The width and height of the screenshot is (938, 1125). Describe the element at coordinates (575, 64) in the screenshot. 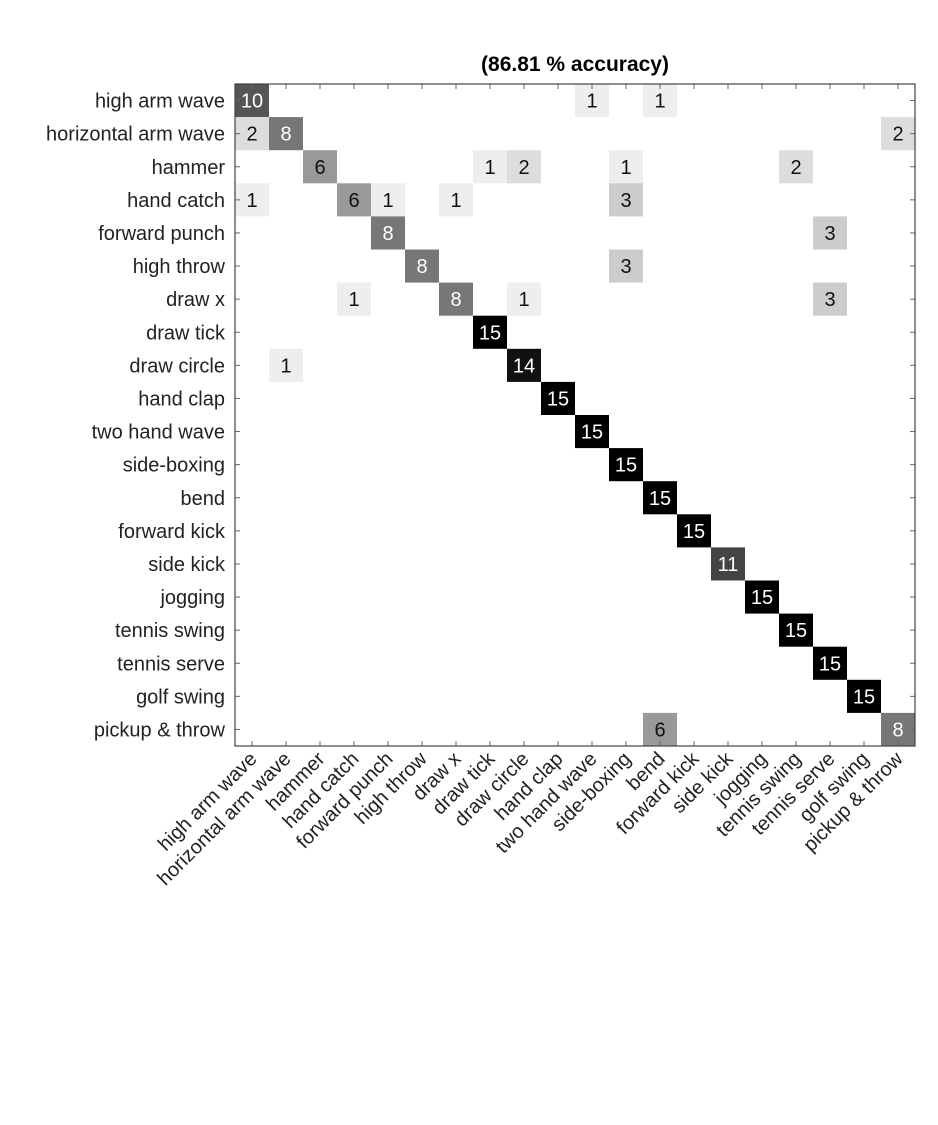

I see `chart-title: (86.81 % accuracy)` at that location.